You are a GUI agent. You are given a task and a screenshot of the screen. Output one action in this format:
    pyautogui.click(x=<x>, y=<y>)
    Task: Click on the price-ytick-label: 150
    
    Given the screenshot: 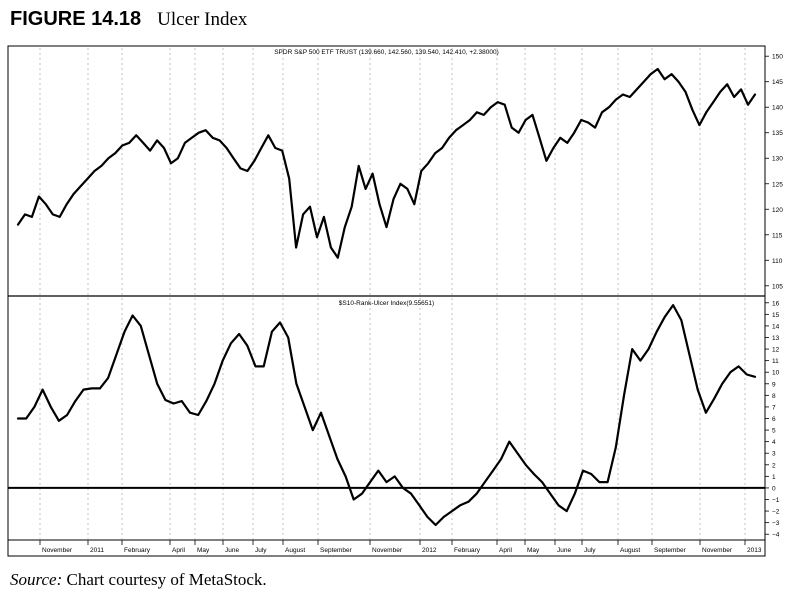 What is the action you would take?
    pyautogui.click(x=777, y=57)
    